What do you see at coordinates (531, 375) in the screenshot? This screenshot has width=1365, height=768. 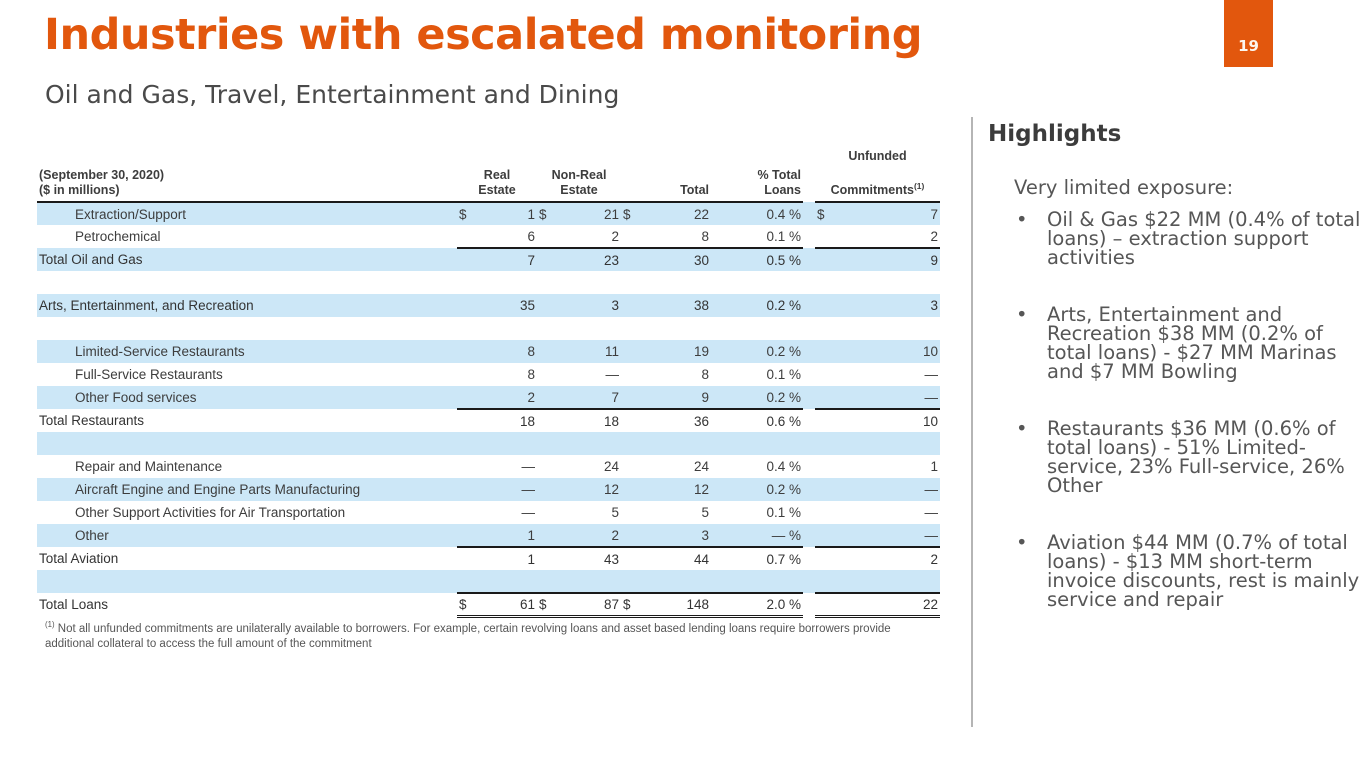 I see `real-estate-value: 8` at bounding box center [531, 375].